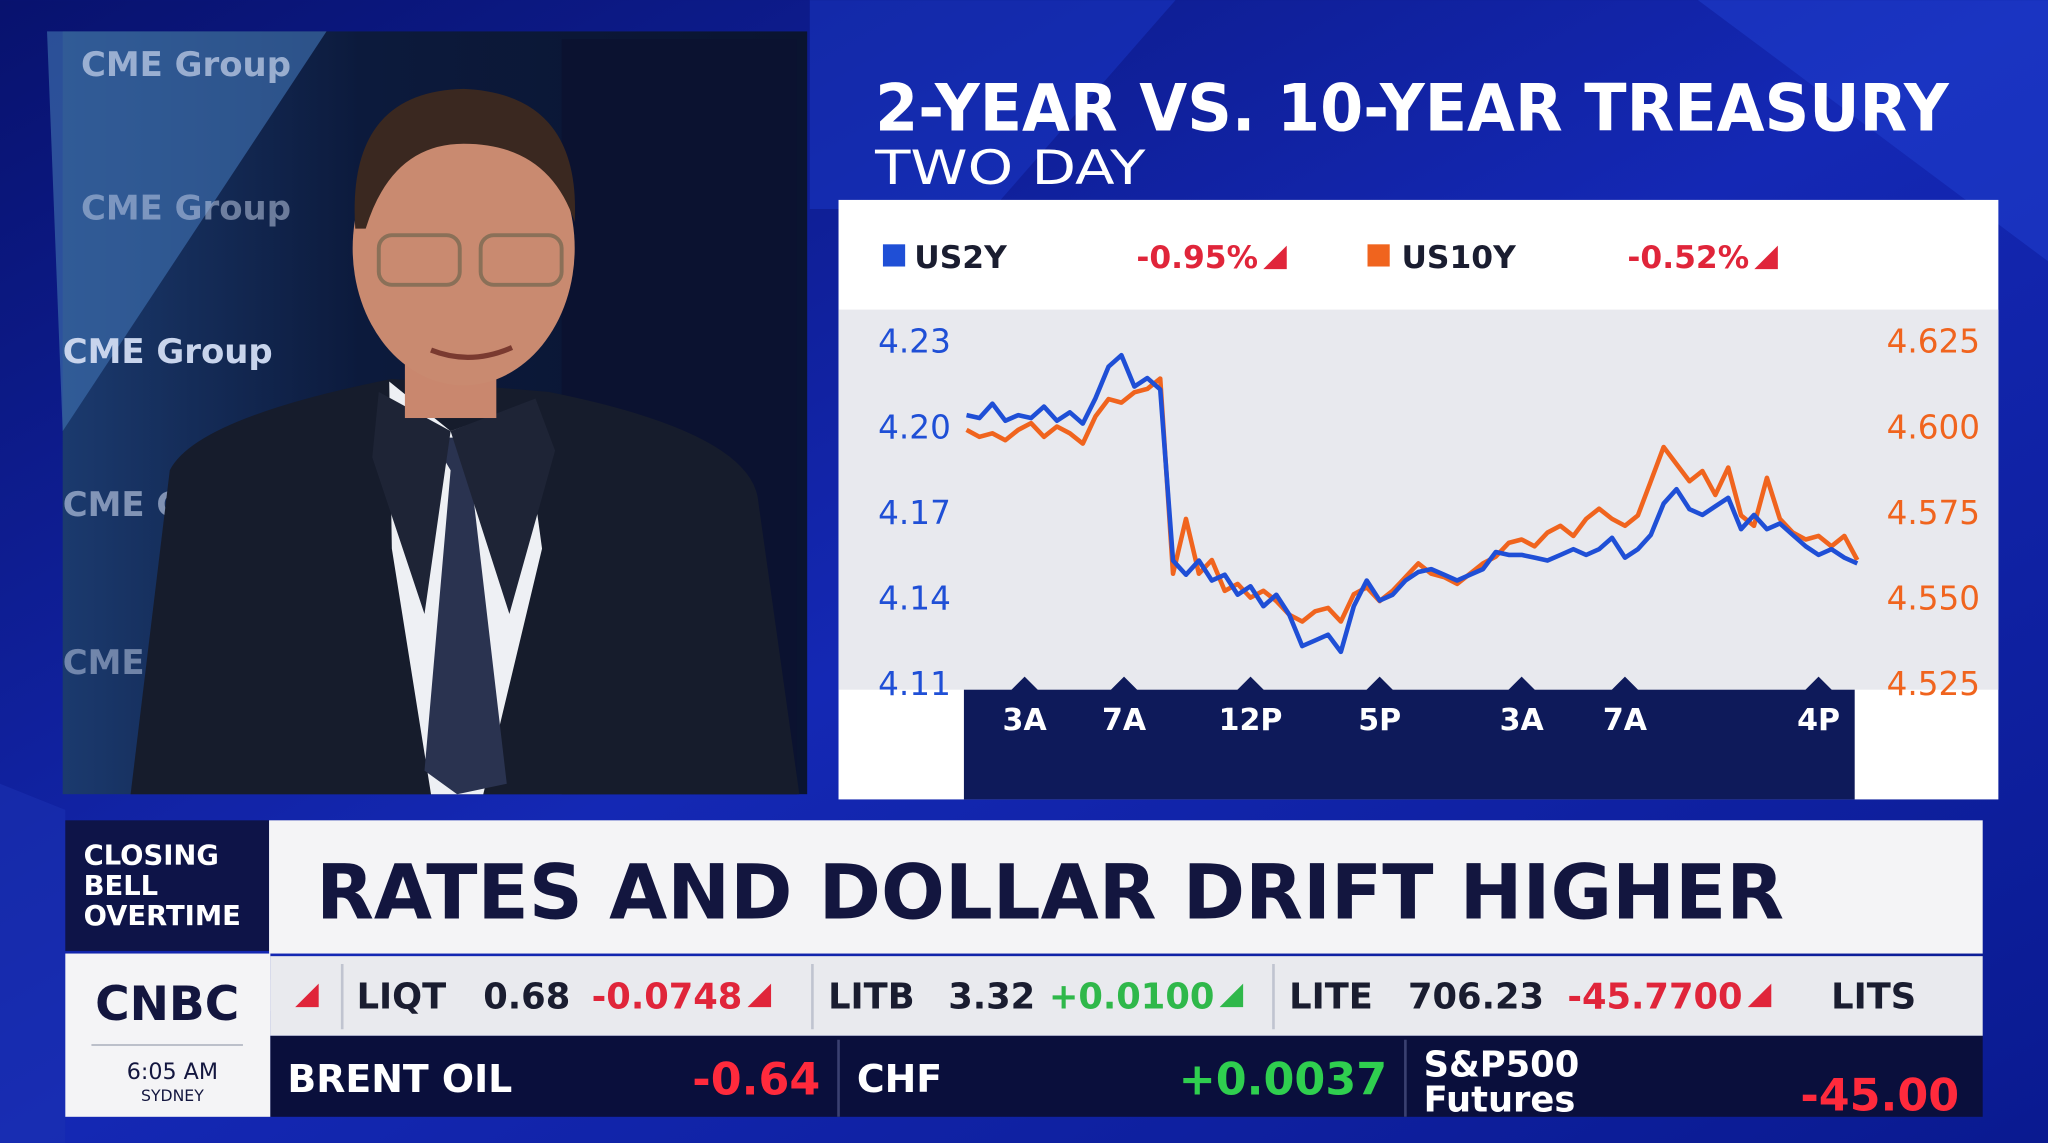  I want to click on market-change: +0.0037, so click(1283, 1080).